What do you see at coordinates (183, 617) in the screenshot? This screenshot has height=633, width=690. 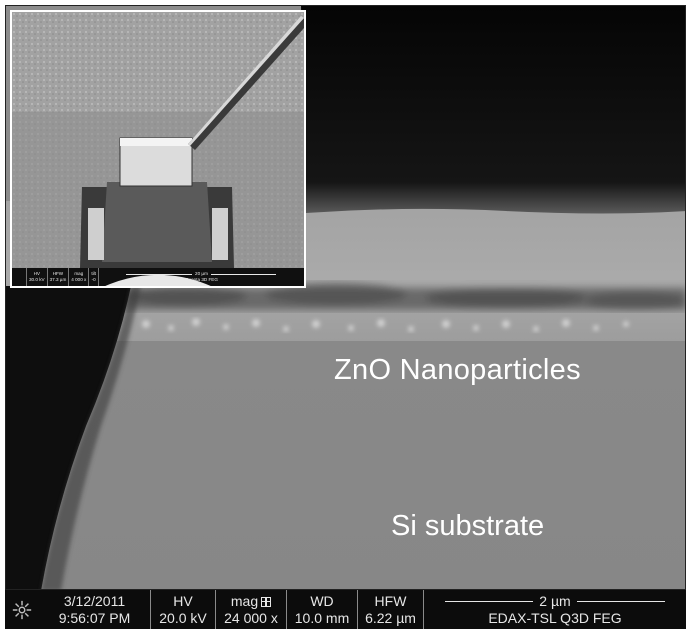 I see `hv-value: 20.0 kV` at bounding box center [183, 617].